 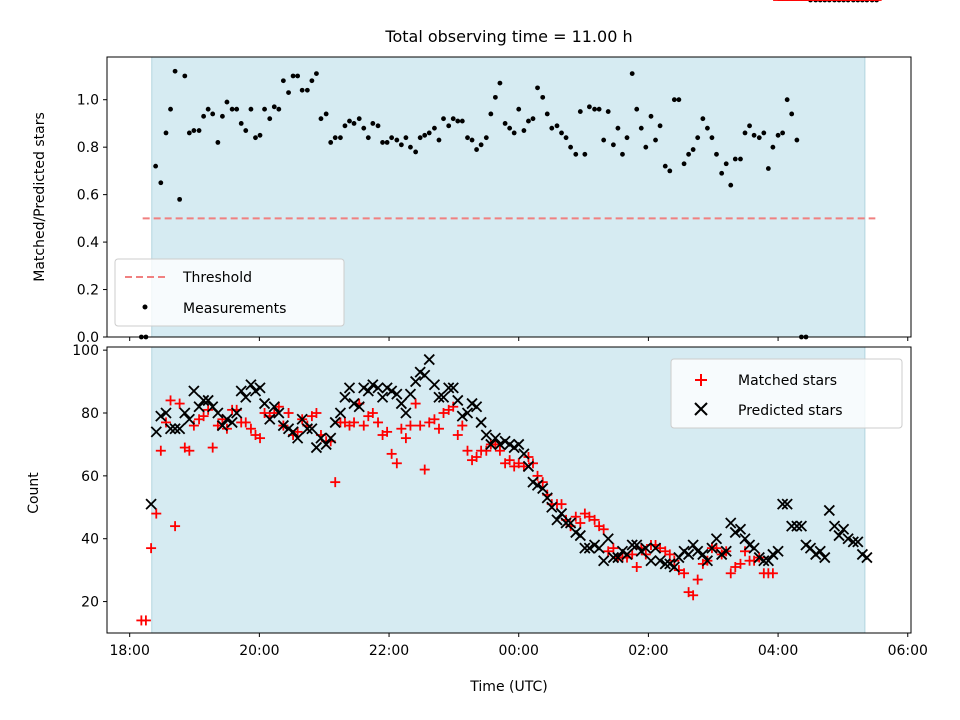 What do you see at coordinates (90, 414) in the screenshot?
I see `y-tick-label: 80` at bounding box center [90, 414].